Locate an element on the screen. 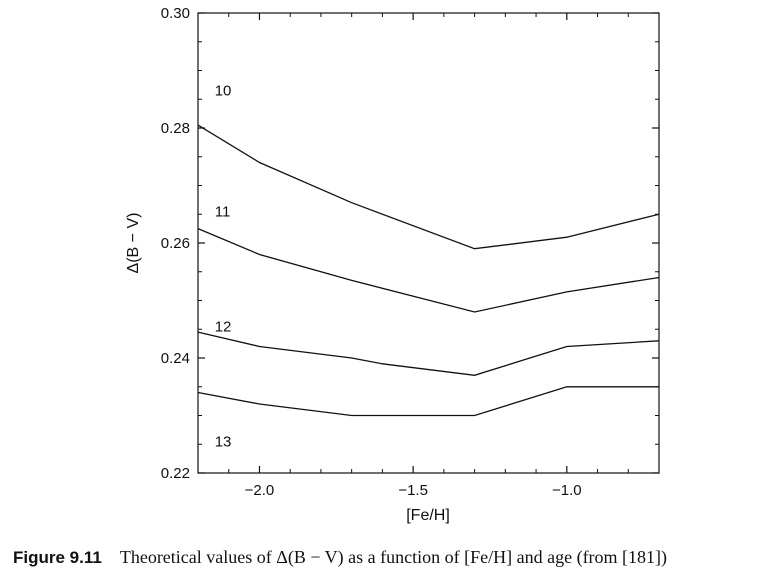 This screenshot has width=782, height=581. y-tick-label: 0.30 is located at coordinates (175, 13).